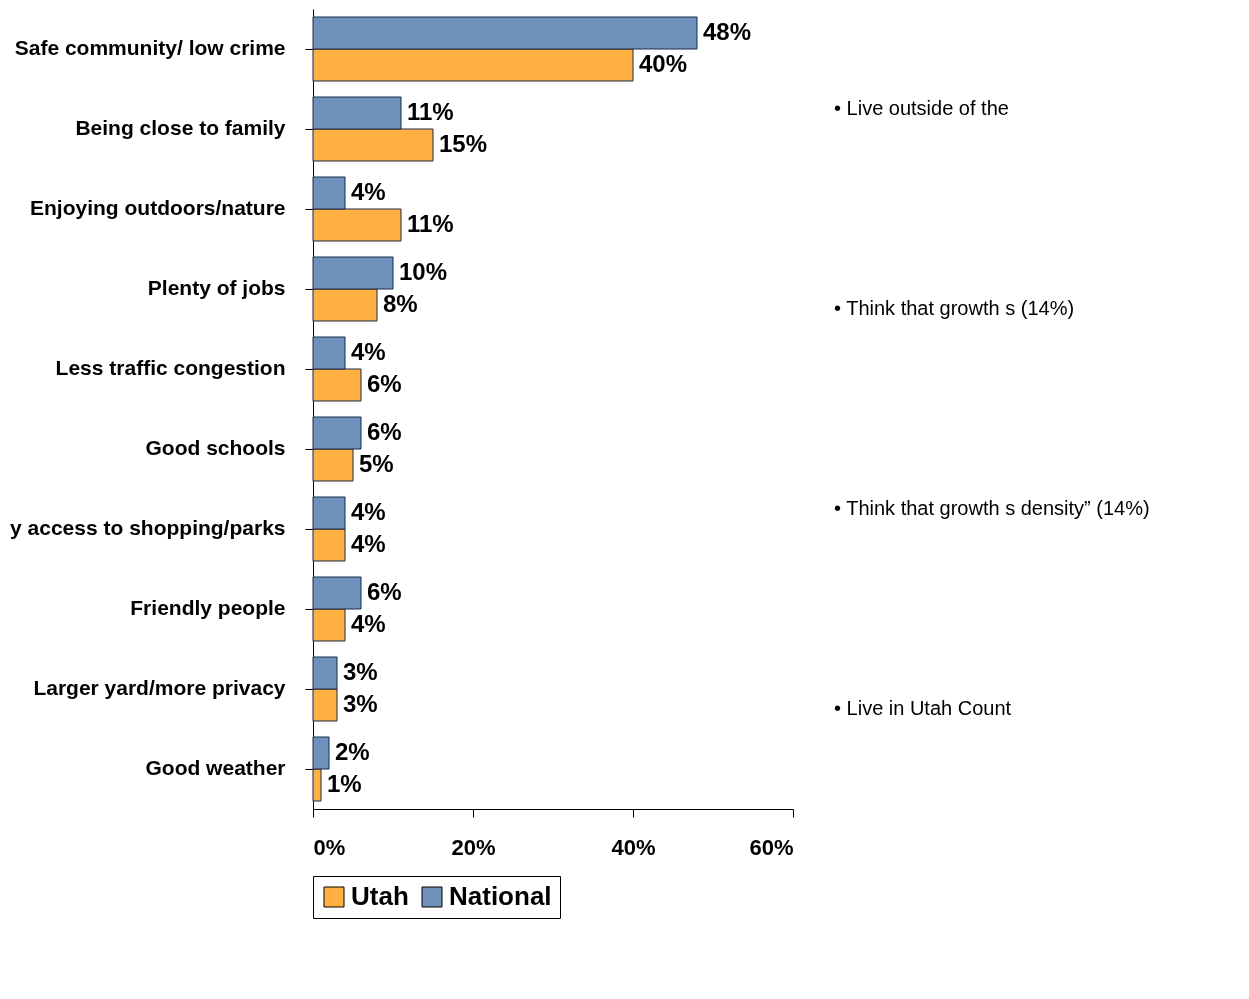 Image resolution: width=1249 pixels, height=999 pixels. What do you see at coordinates (329, 847) in the screenshot?
I see `x-tick-label: 0%` at bounding box center [329, 847].